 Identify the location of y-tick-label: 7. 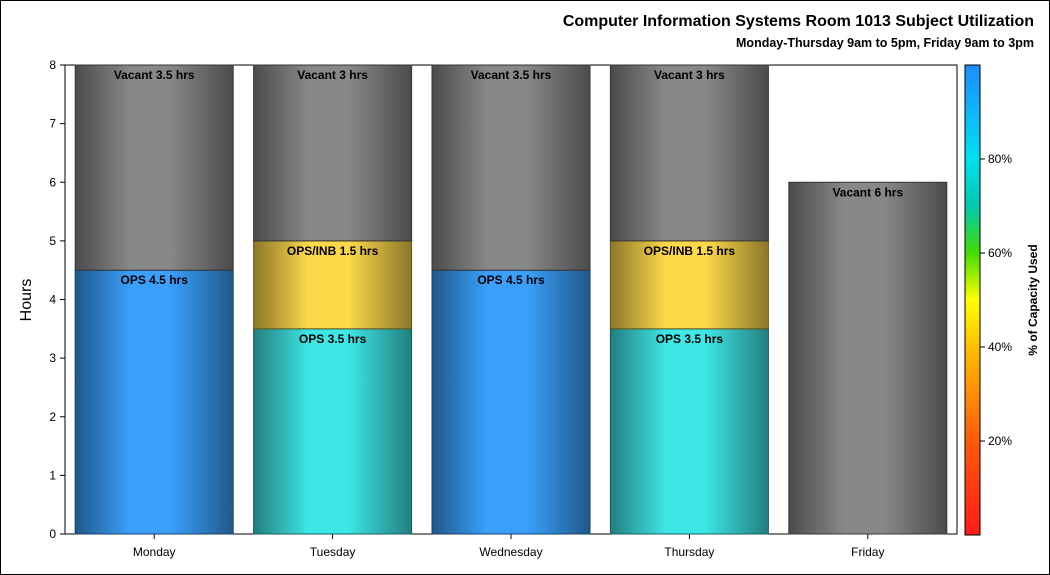
(52, 124).